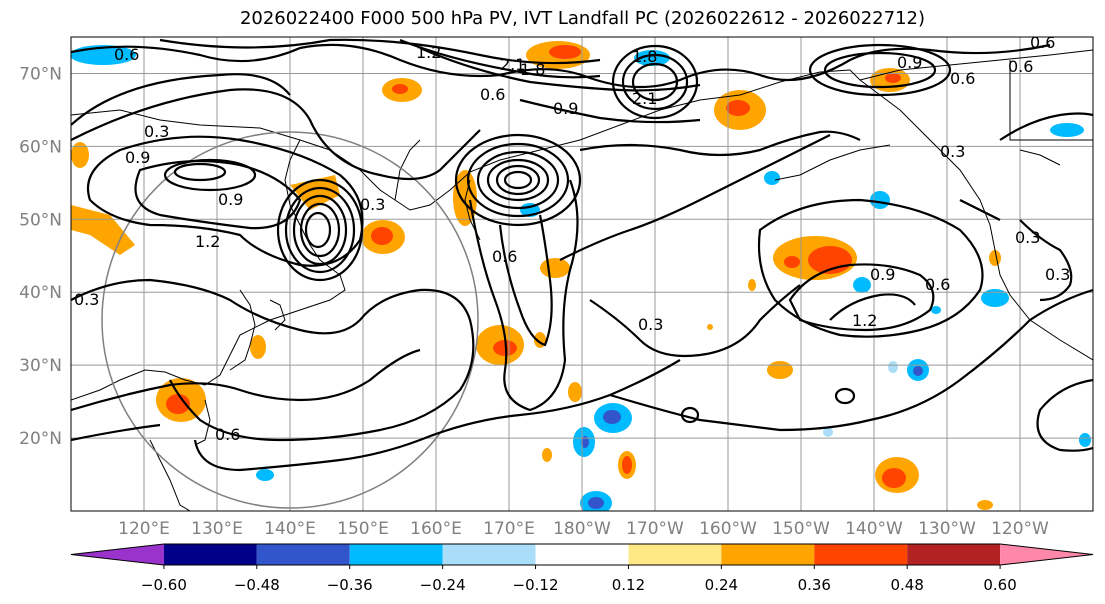 The height and width of the screenshot is (604, 1105). Describe the element at coordinates (947, 529) in the screenshot. I see `longitude-label: 130°W` at that location.